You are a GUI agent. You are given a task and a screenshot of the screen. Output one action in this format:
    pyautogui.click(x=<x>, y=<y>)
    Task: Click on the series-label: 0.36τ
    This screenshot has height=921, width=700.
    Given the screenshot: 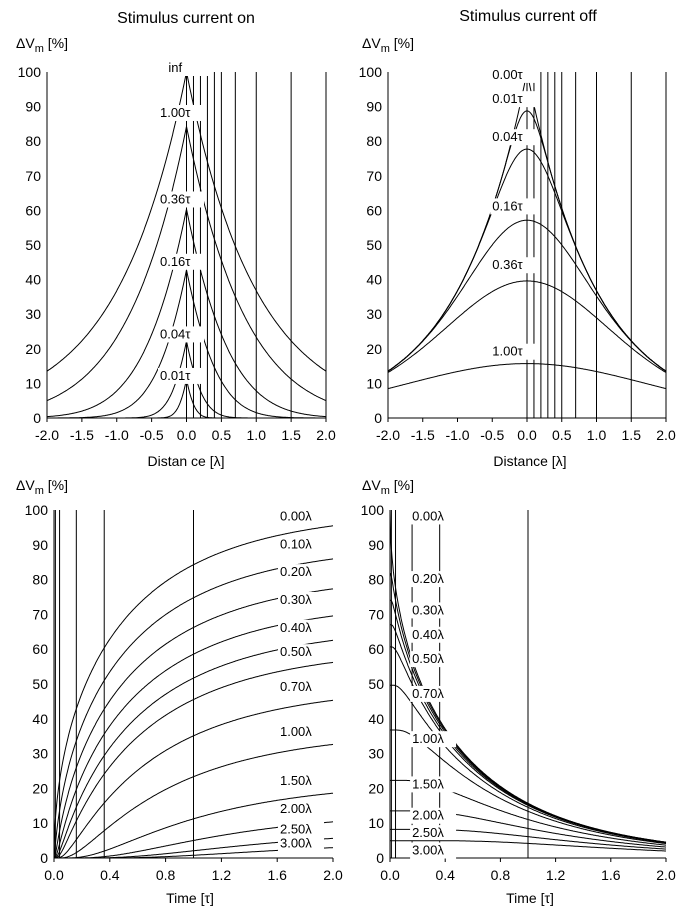 What is the action you would take?
    pyautogui.click(x=175, y=198)
    